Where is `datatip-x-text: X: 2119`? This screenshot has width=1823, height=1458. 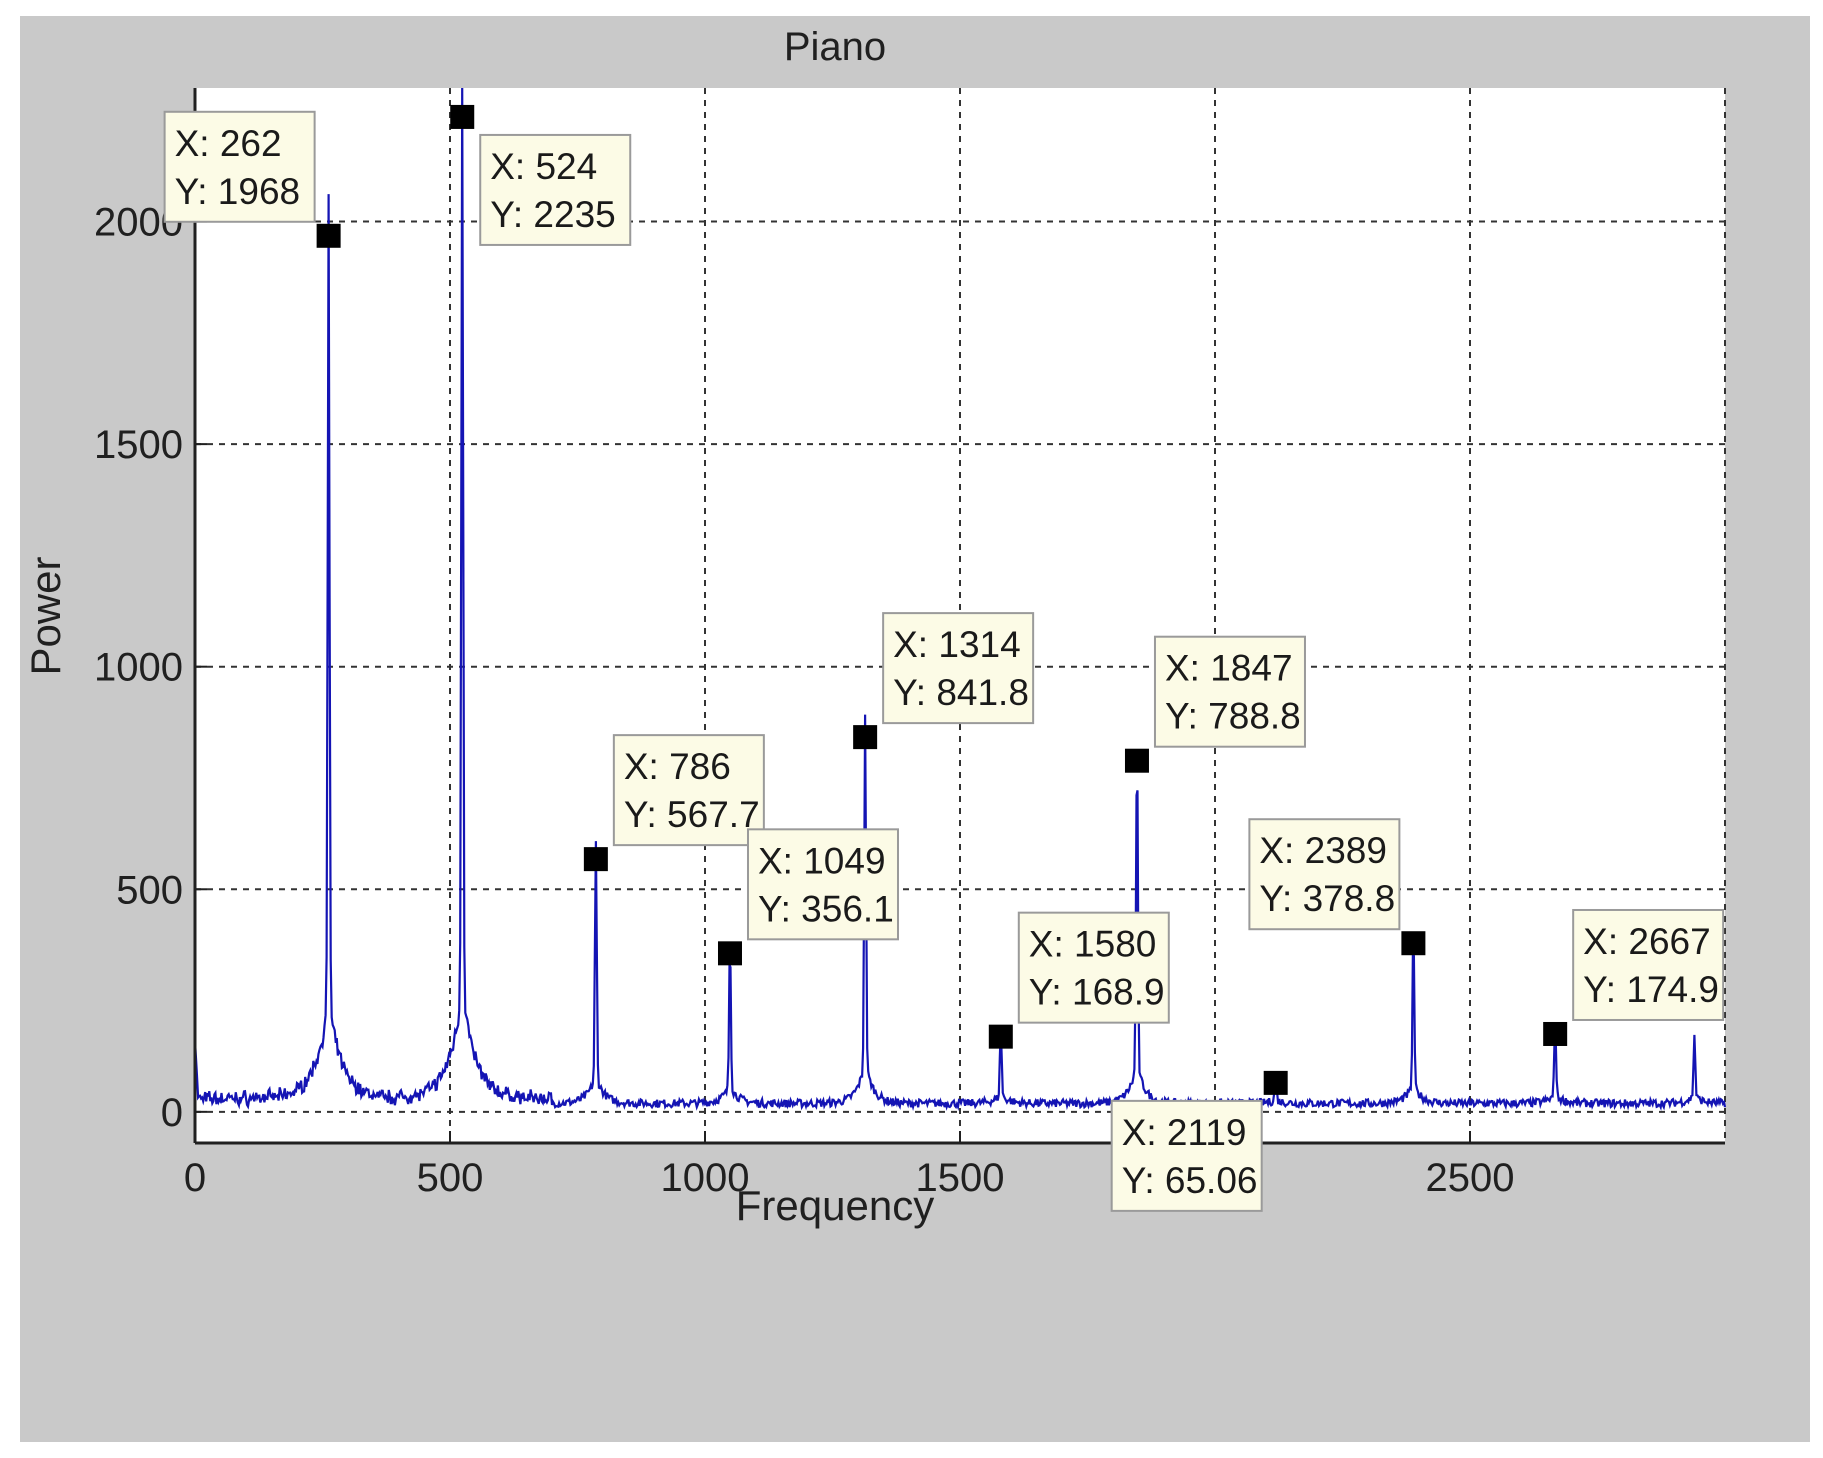 datatip-x-text: X: 2119 is located at coordinates (1184, 1132).